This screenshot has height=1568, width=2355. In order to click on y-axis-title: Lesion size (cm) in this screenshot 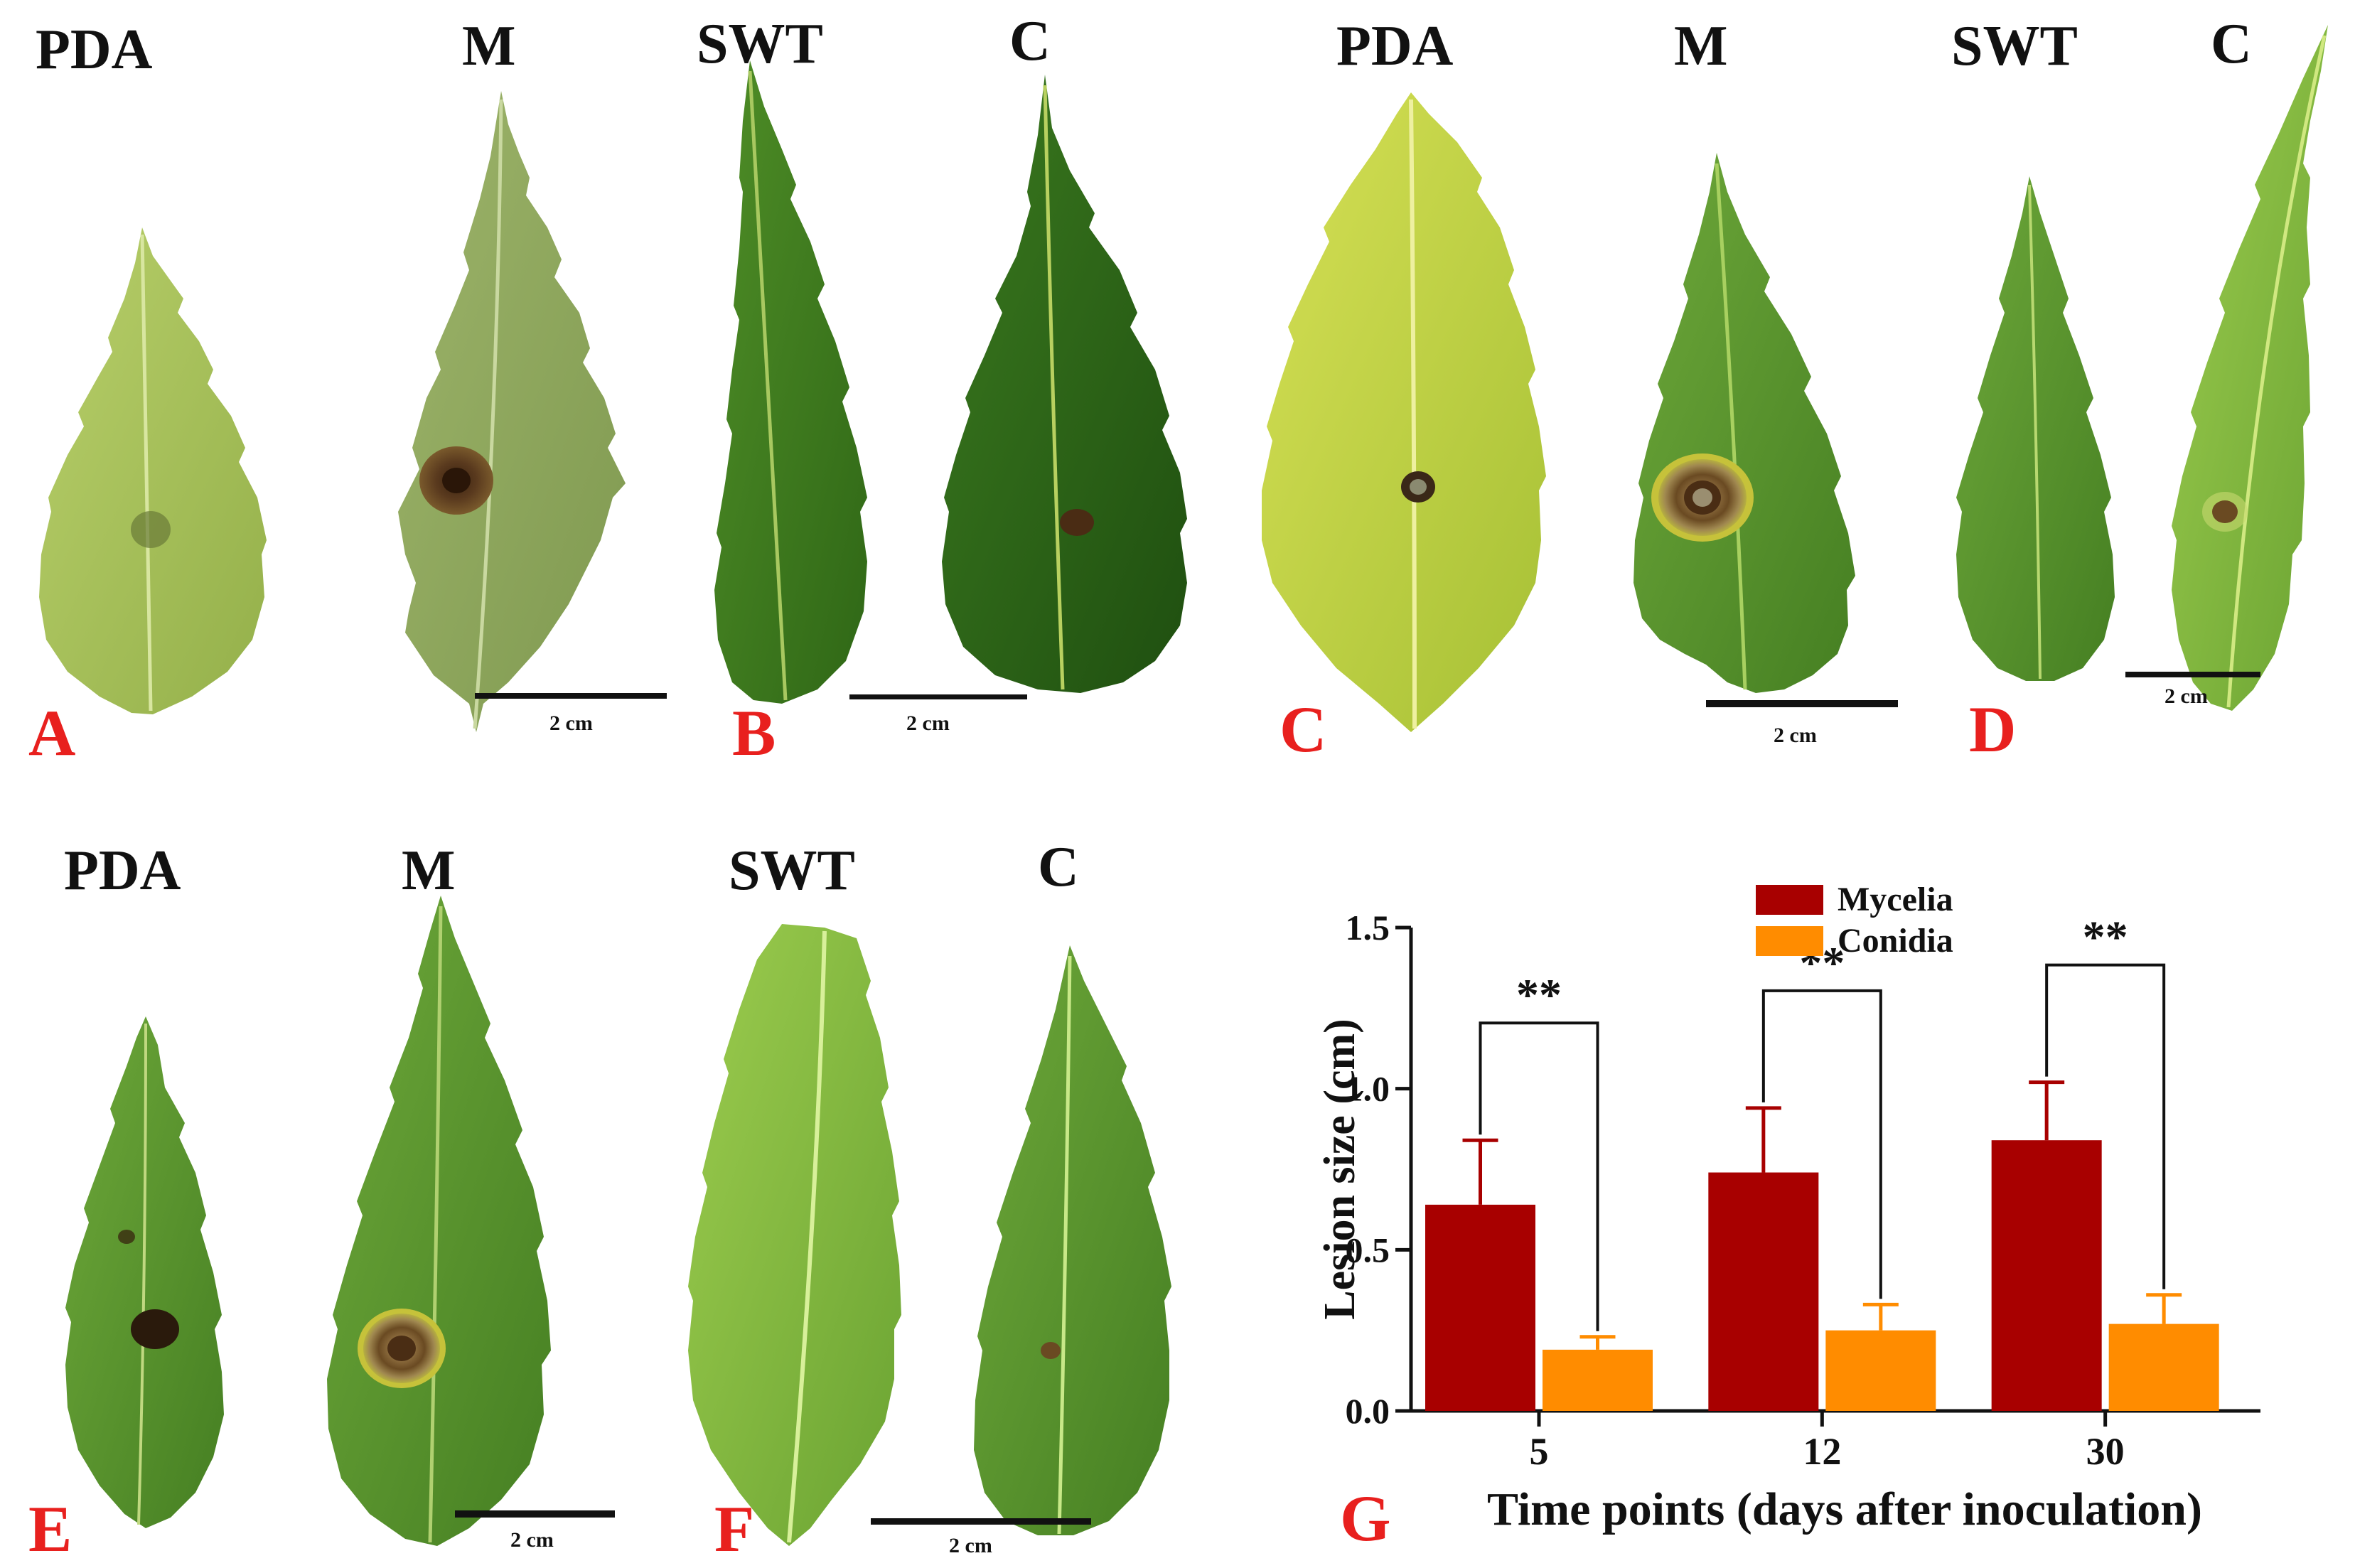, I will do `click(1340, 1170)`.